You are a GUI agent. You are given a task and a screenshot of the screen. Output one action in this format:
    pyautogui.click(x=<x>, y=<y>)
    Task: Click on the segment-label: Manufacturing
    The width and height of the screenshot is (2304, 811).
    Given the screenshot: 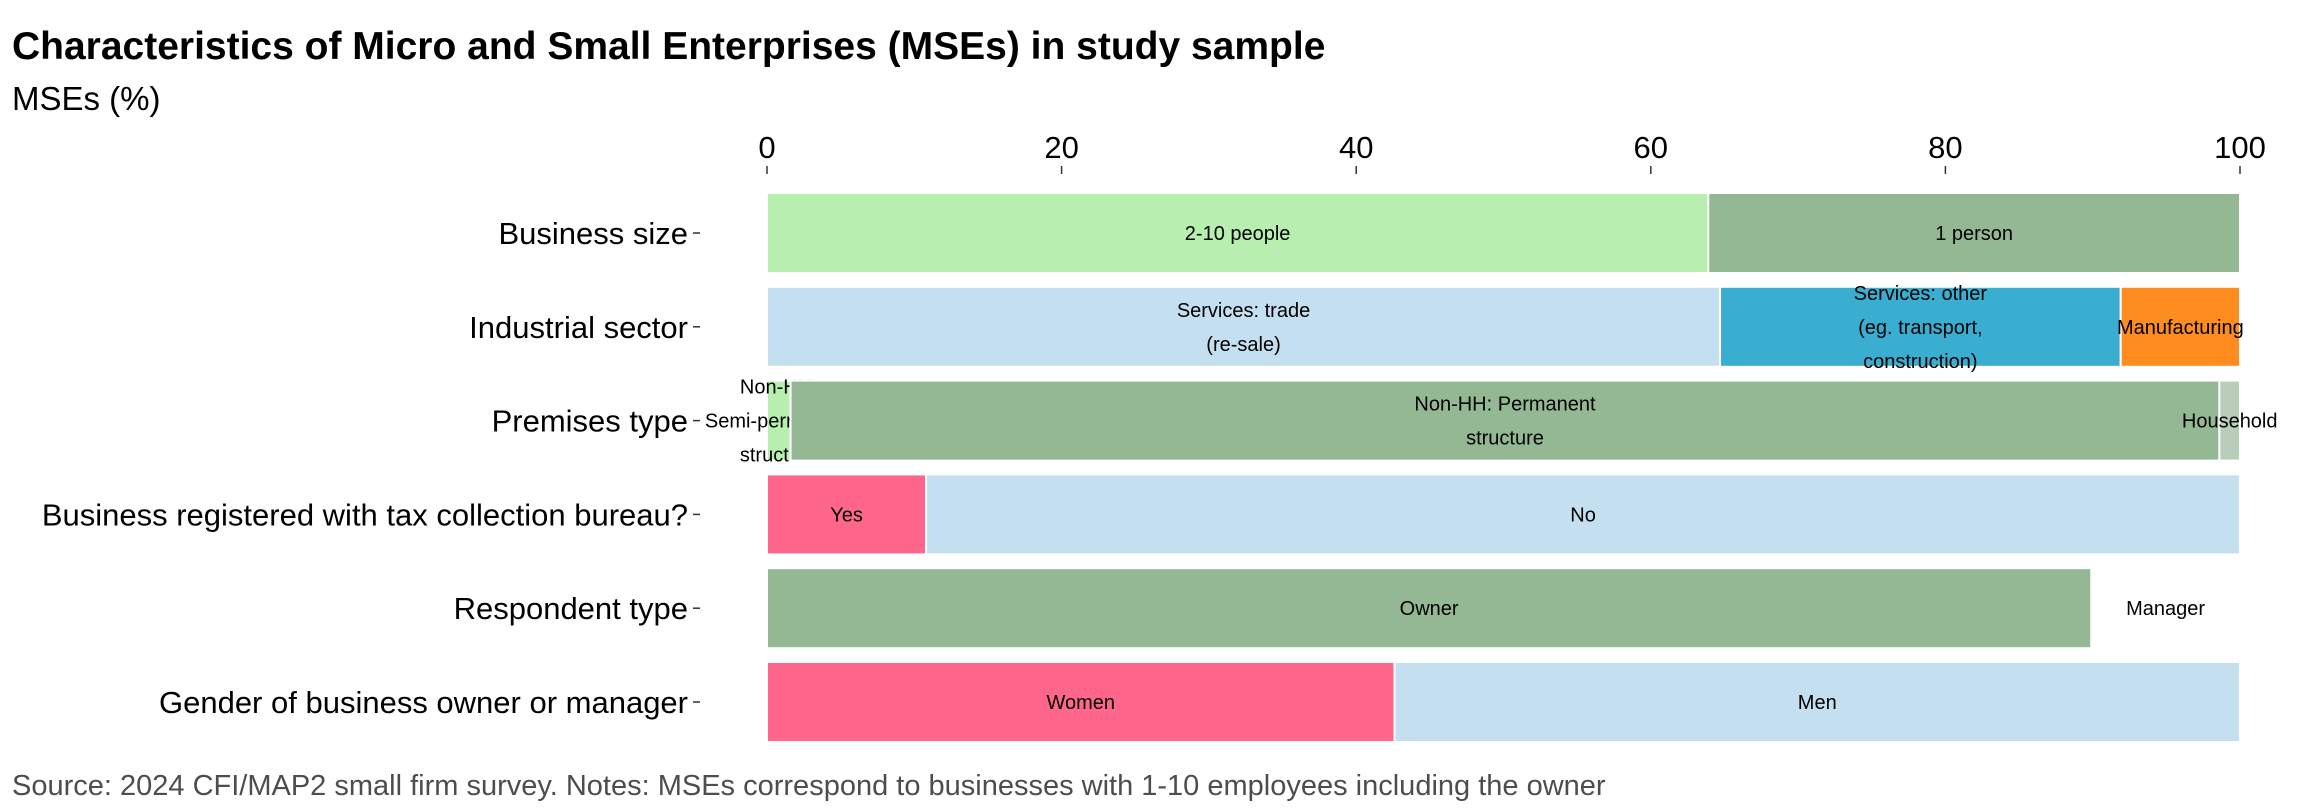 What is the action you would take?
    pyautogui.click(x=2180, y=328)
    